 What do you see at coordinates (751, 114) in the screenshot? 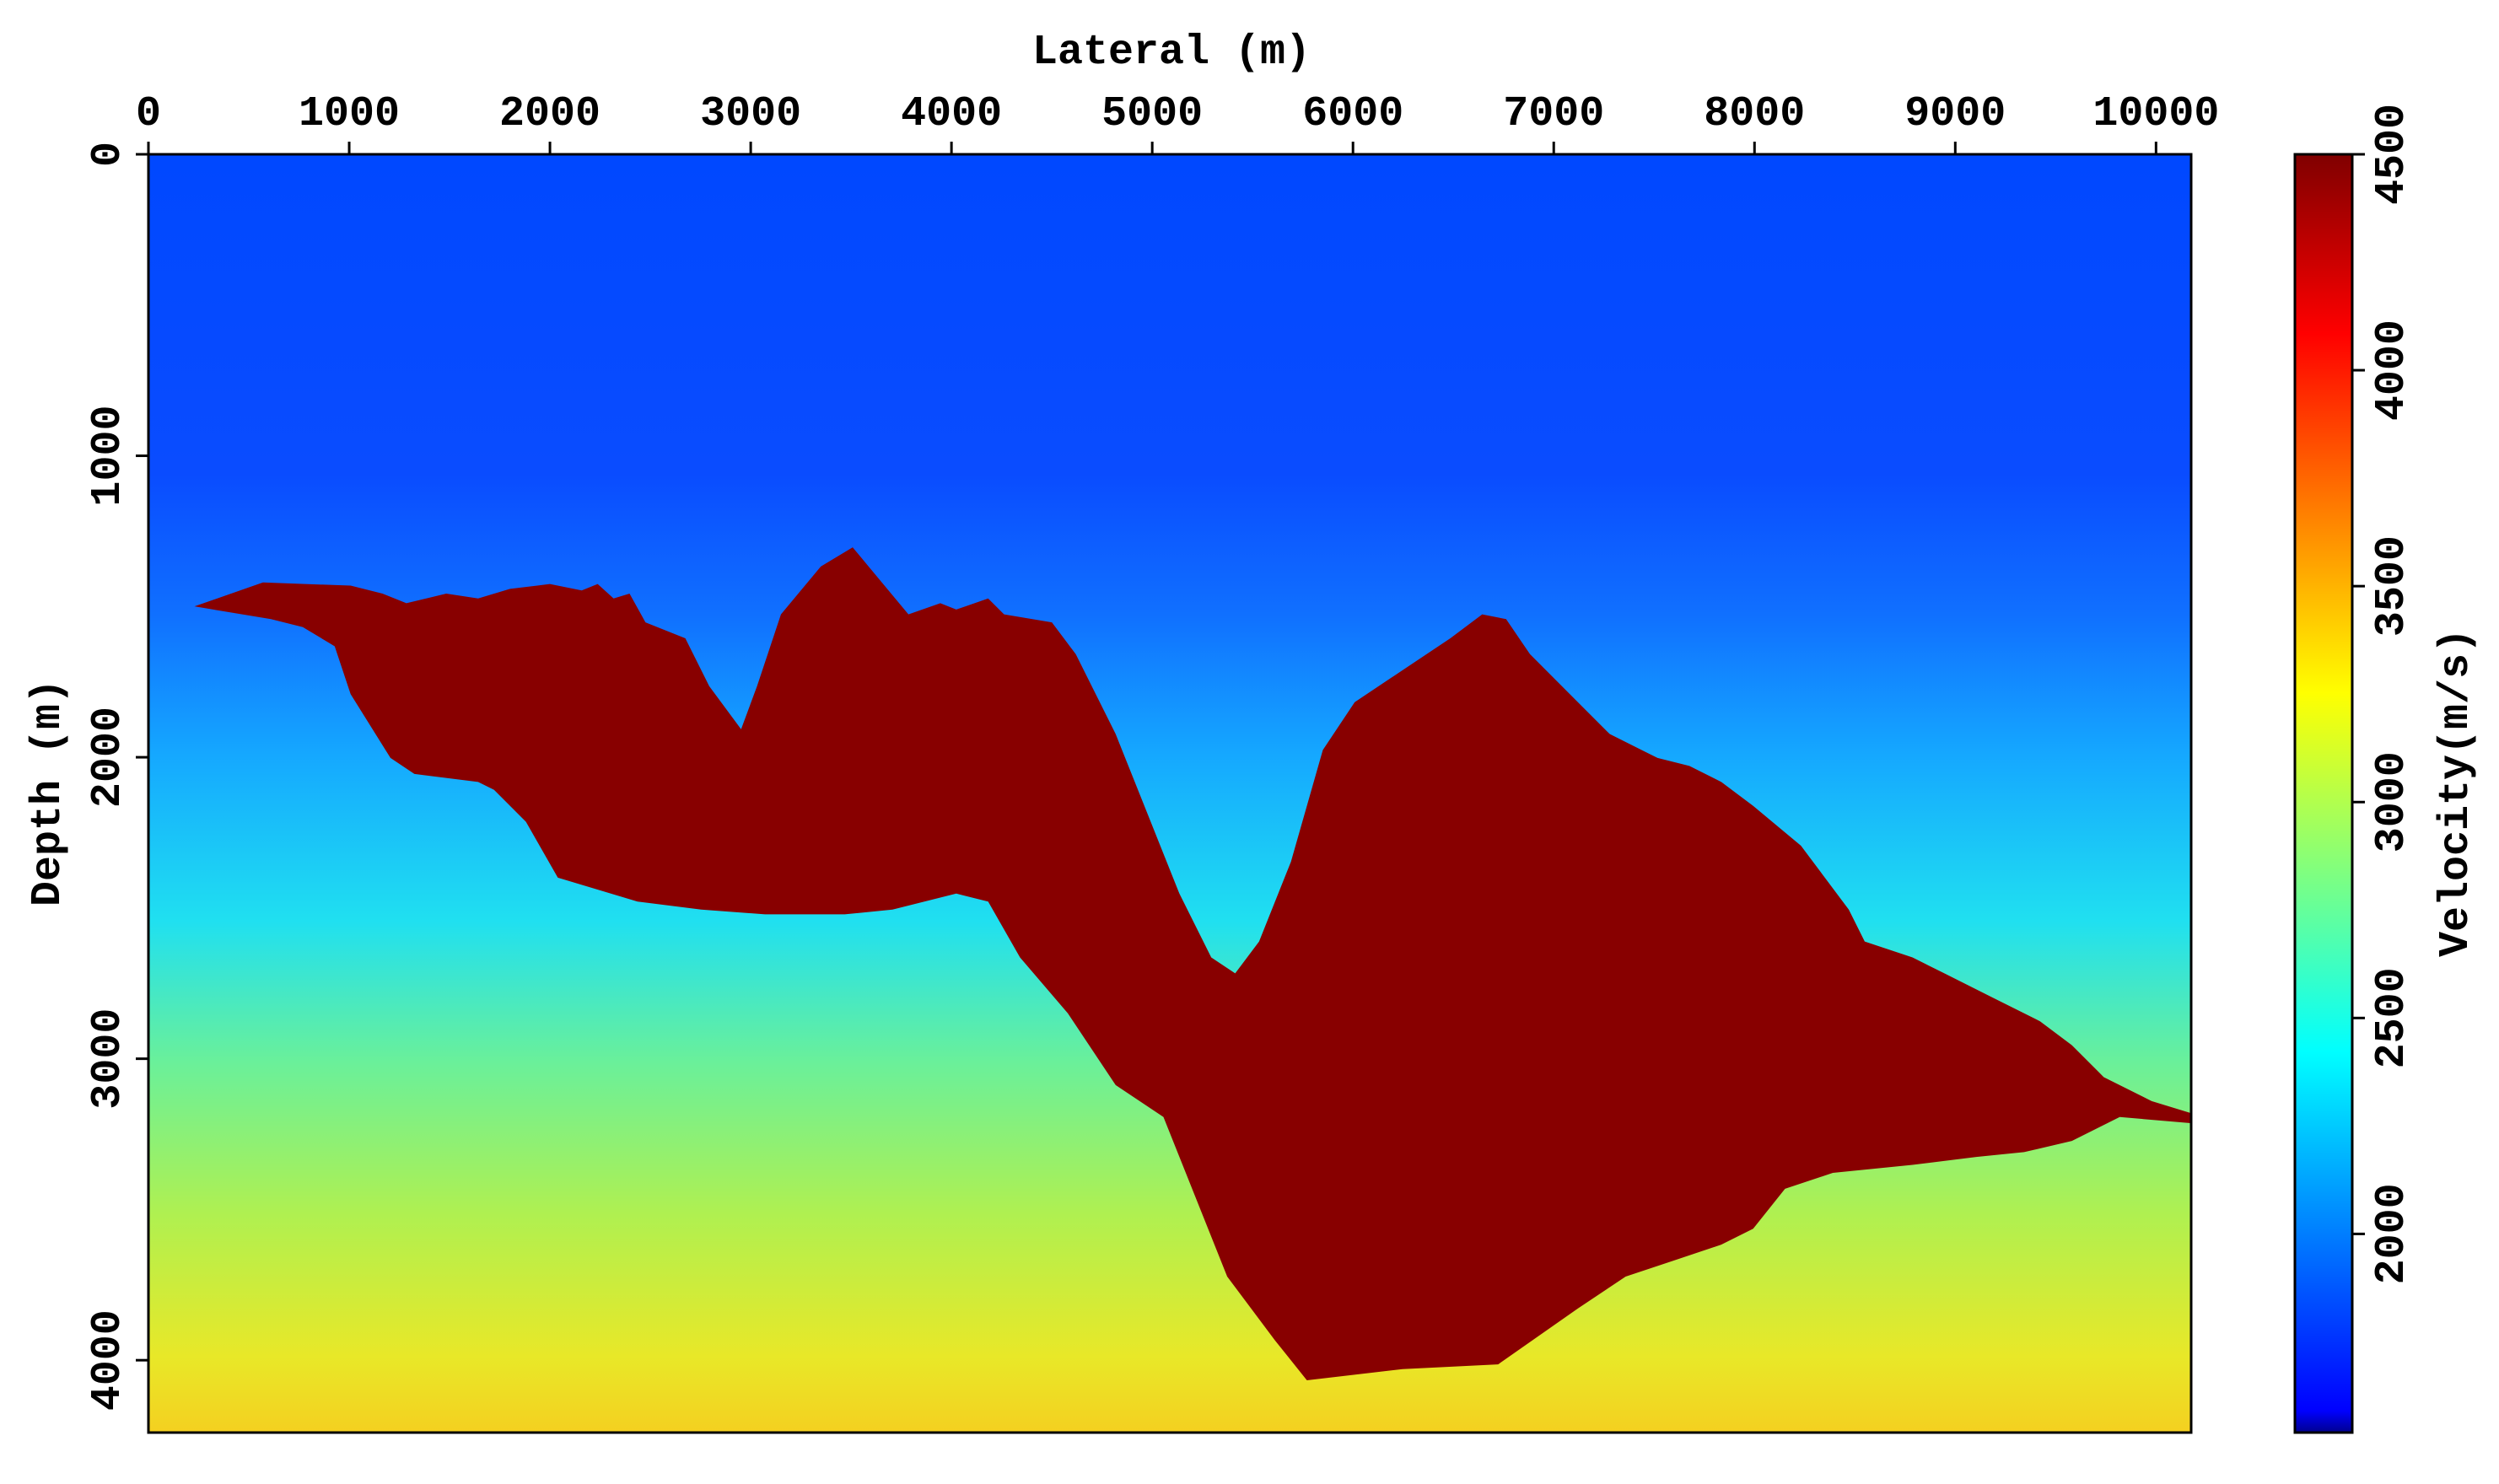
I see `x-tick-label: 3000` at bounding box center [751, 114].